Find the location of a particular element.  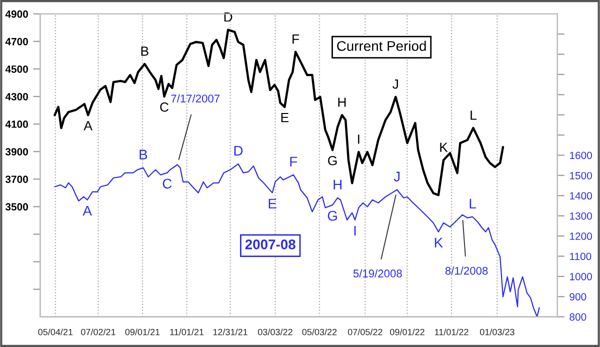

y-tick-label: 3900 is located at coordinates (16, 152).